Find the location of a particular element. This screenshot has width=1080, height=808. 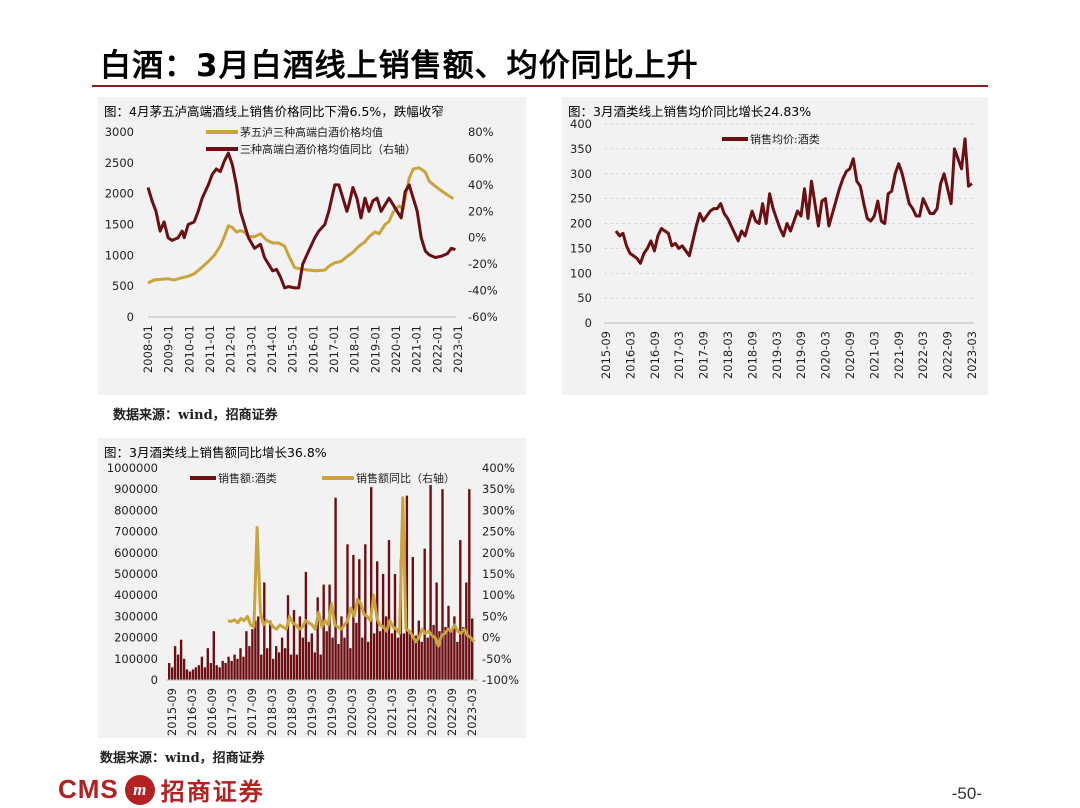

x-tick-label: 2023-03 is located at coordinates (472, 712).